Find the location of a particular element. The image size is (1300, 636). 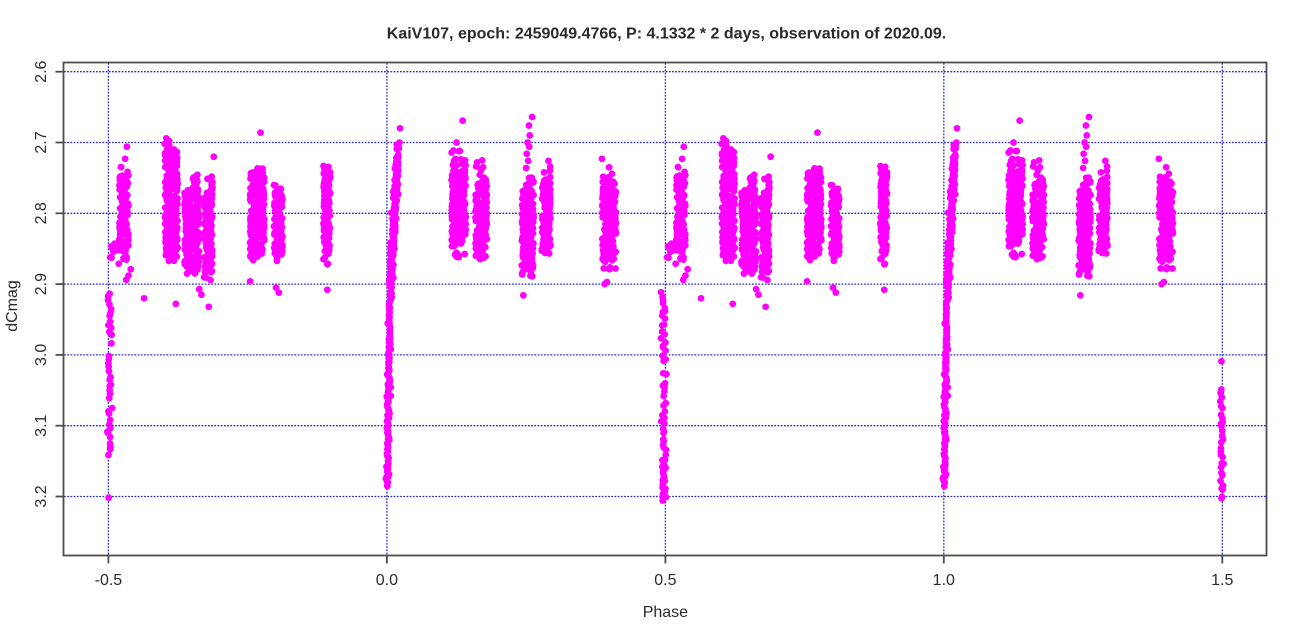

svg-text: 2.9 is located at coordinates (41, 284).